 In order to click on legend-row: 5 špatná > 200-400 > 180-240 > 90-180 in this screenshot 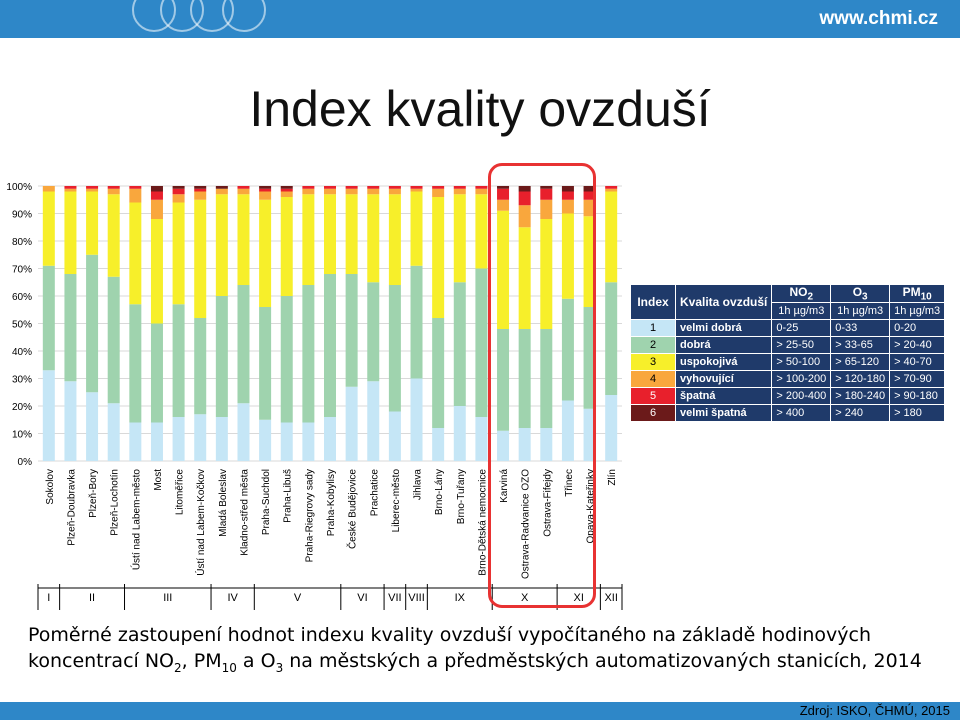, I will do `click(788, 396)`.